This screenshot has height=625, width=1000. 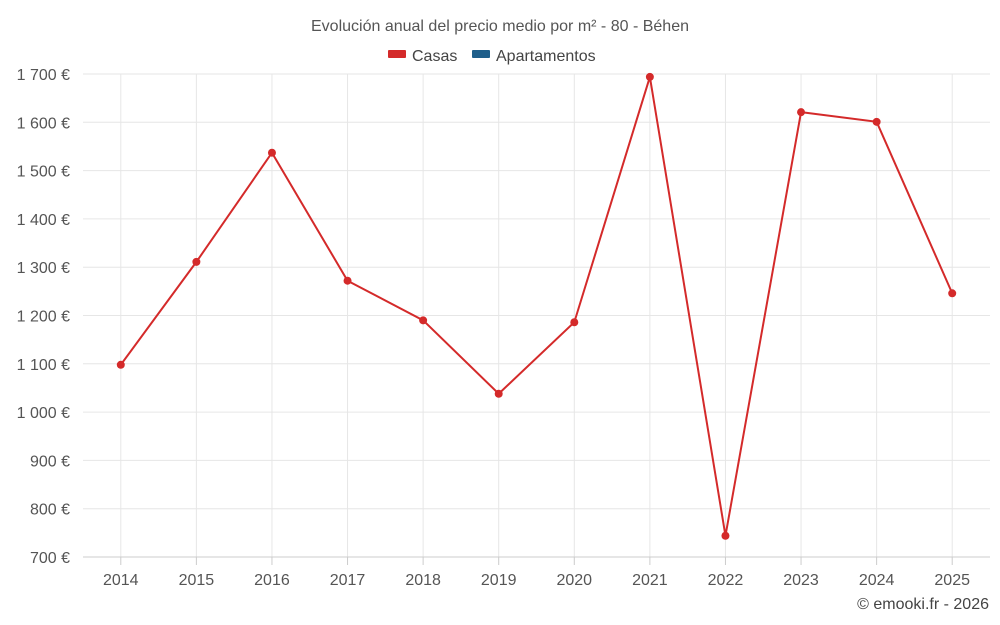 I want to click on x-tick-label: 2014, so click(x=121, y=580).